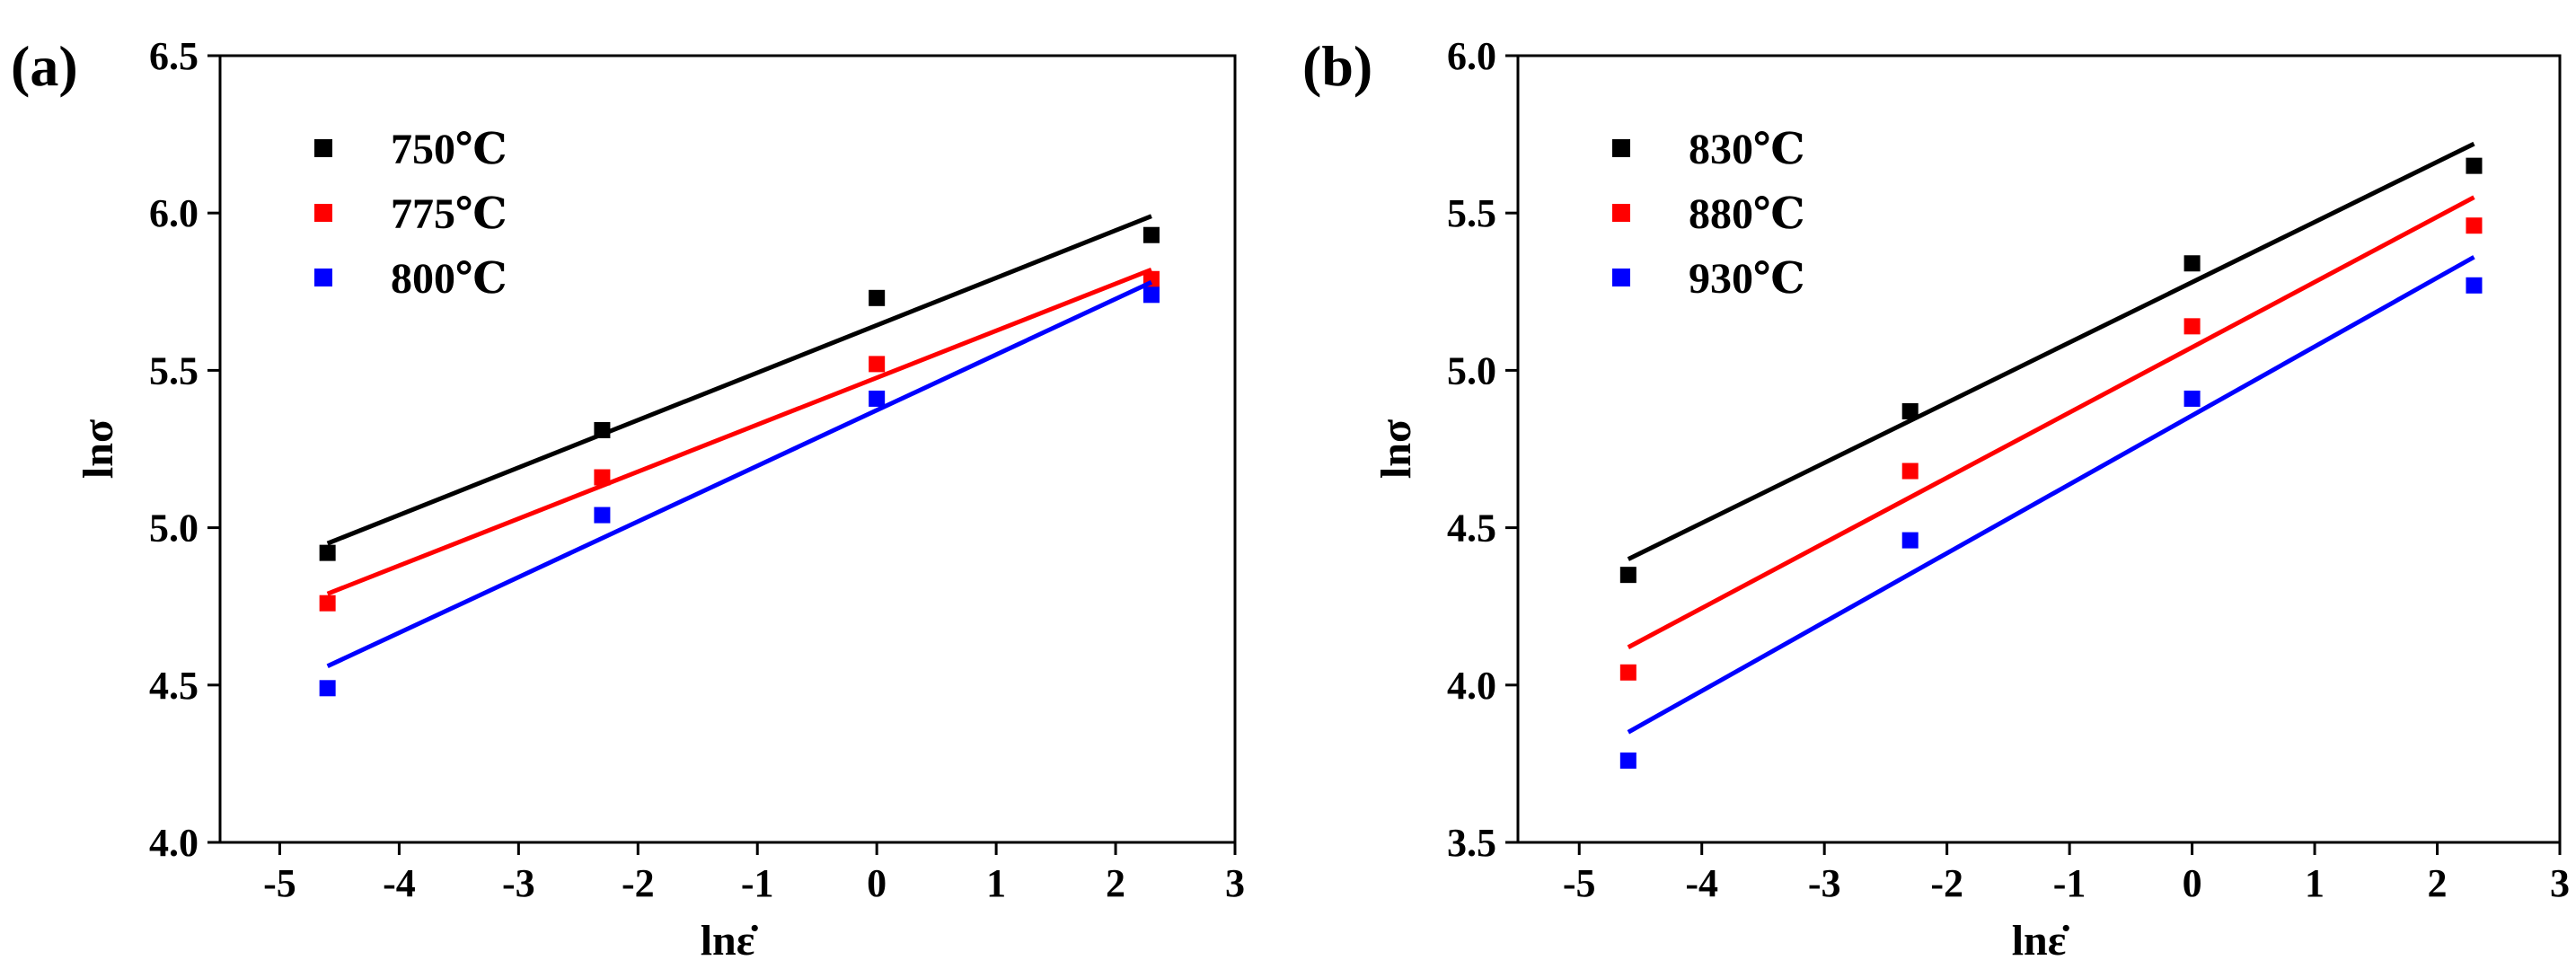 Image resolution: width=2576 pixels, height=969 pixels. What do you see at coordinates (1747, 149) in the screenshot?
I see `legend-label: 830℃` at bounding box center [1747, 149].